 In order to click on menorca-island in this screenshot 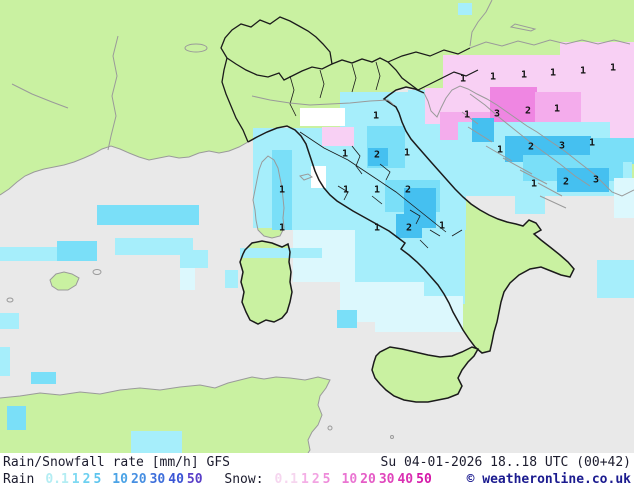, I will do `click(97, 272)`.